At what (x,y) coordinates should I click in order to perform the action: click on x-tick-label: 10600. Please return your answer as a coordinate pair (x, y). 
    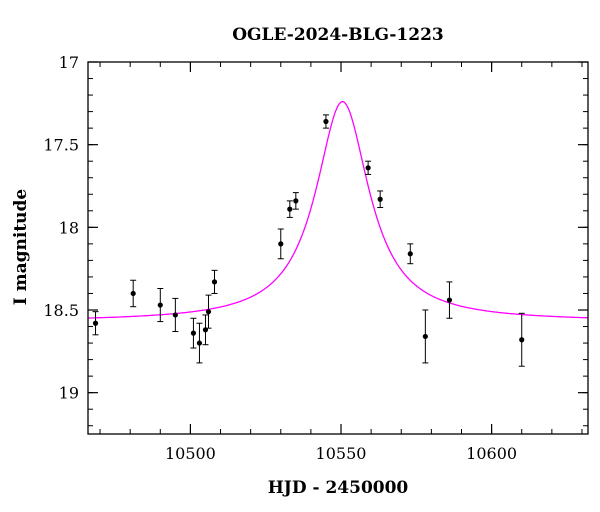
    Looking at the image, I should click on (491, 453).